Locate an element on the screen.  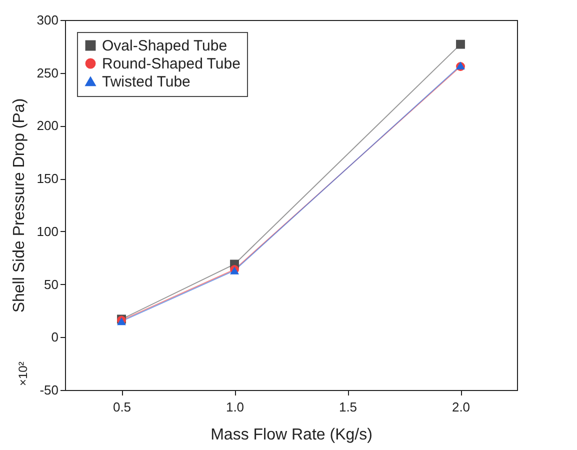
y-tick-label: 300 is located at coordinates (47, 20).